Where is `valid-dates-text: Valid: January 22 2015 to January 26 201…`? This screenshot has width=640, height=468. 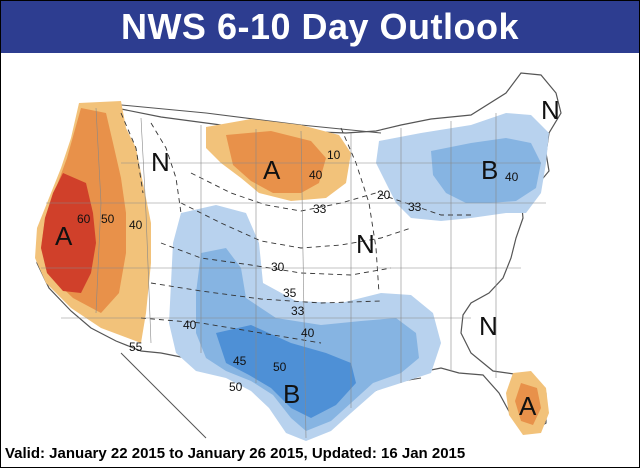
valid-dates-text: Valid: January 22 2015 to January 26 201… is located at coordinates (235, 453).